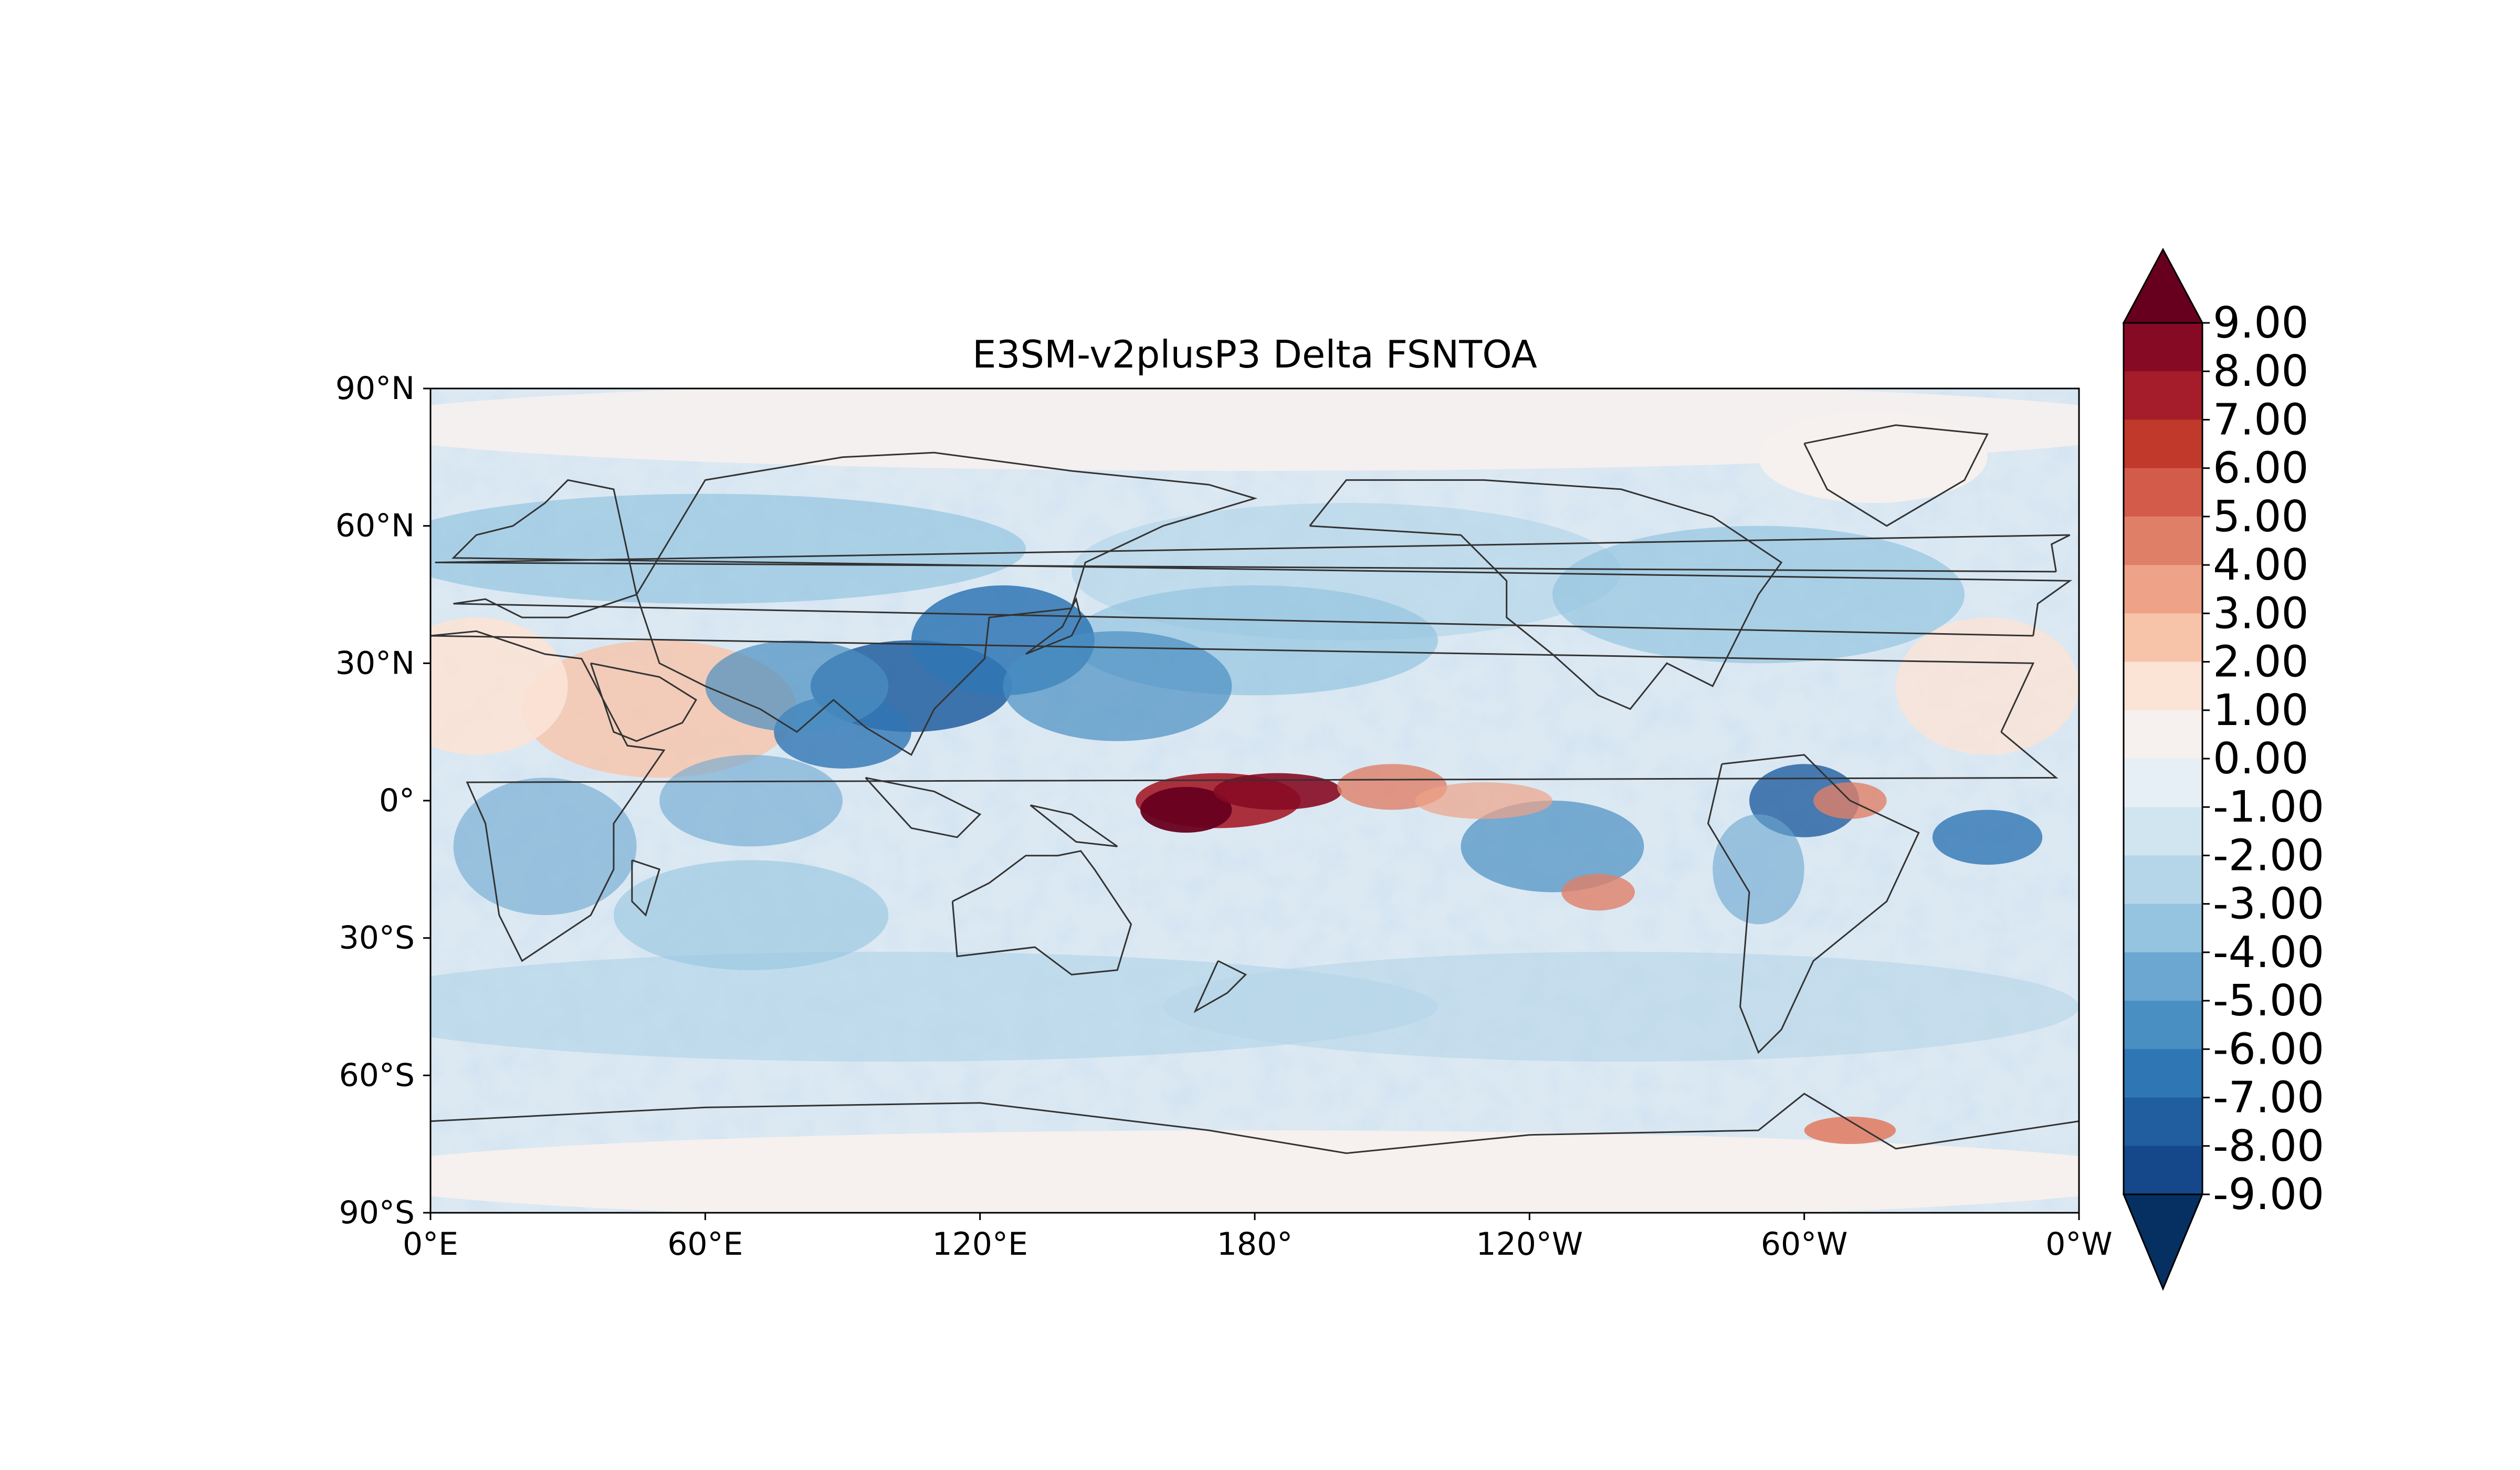 The image size is (2520, 1470). I want to click on x-tick-label: 60°E, so click(705, 1244).